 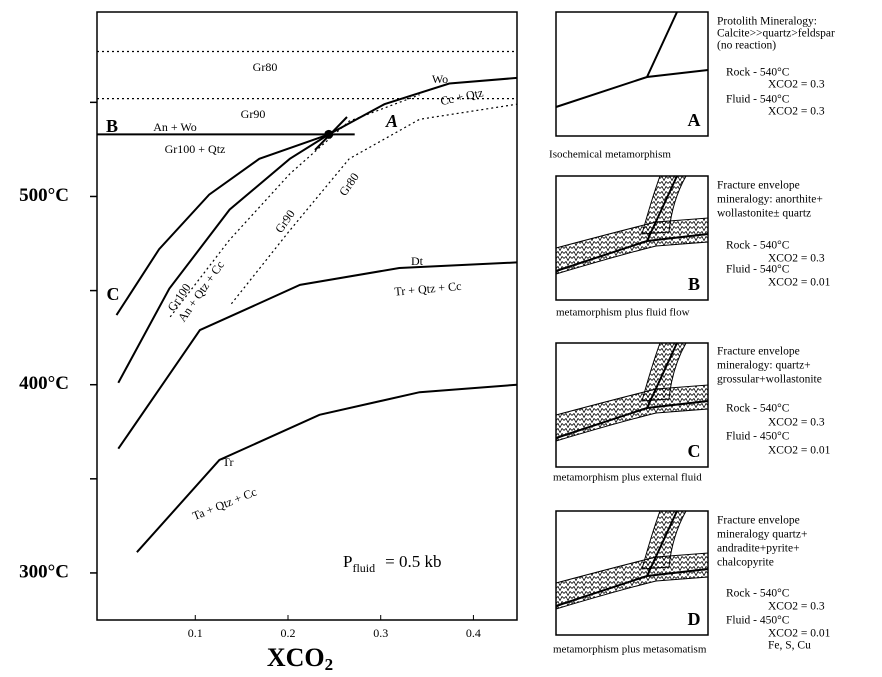 What do you see at coordinates (789, 646) in the screenshot?
I see `panel-extra: Fe, S, Cu` at bounding box center [789, 646].